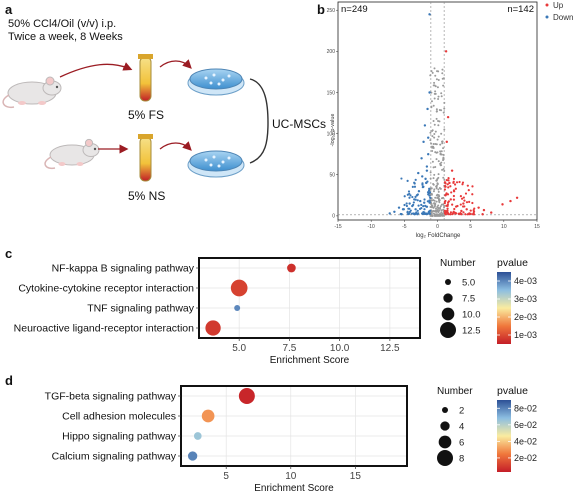  Describe the element at coordinates (9, 380) in the screenshot. I see `panel-d-label: d` at that location.